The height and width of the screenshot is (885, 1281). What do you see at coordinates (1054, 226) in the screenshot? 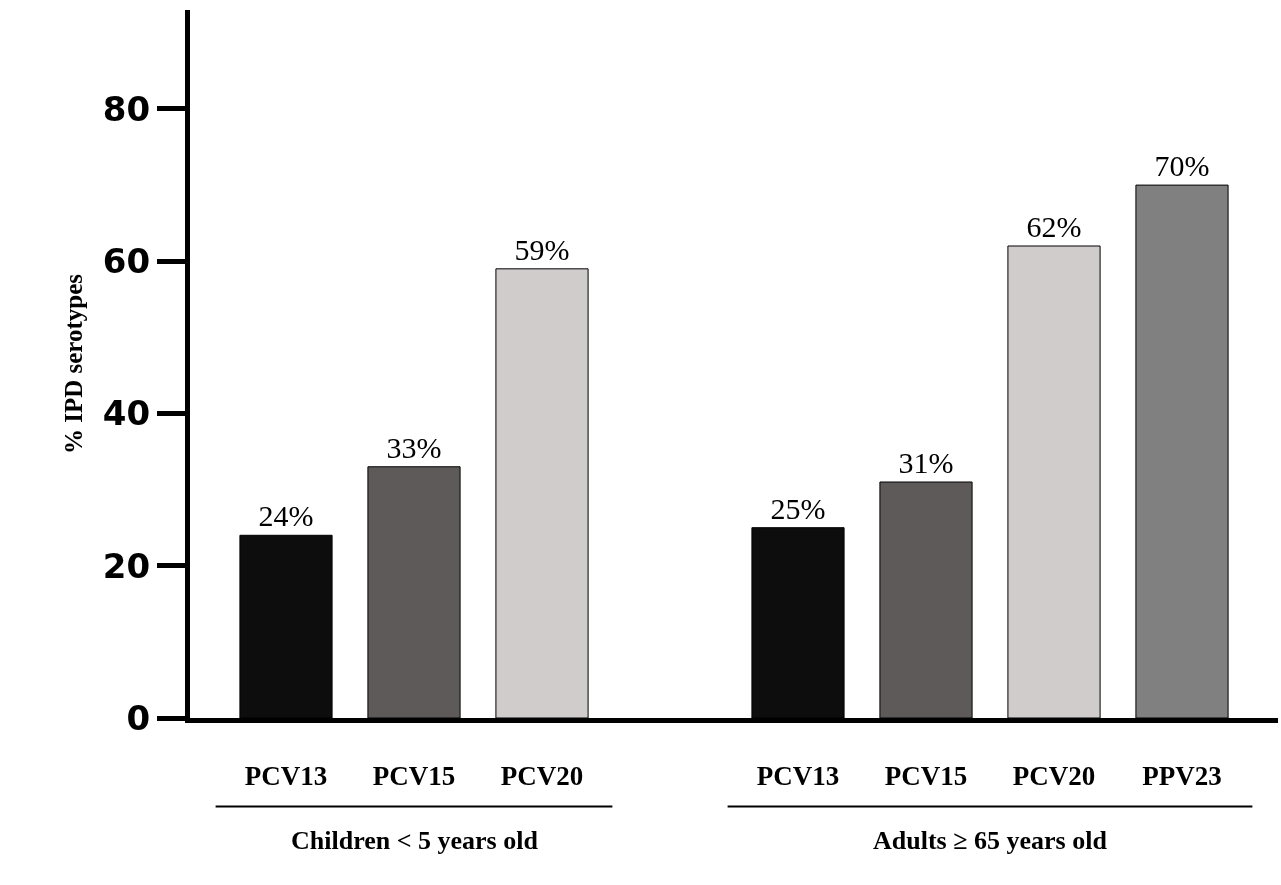
I see `data-label: 62%` at bounding box center [1054, 226].